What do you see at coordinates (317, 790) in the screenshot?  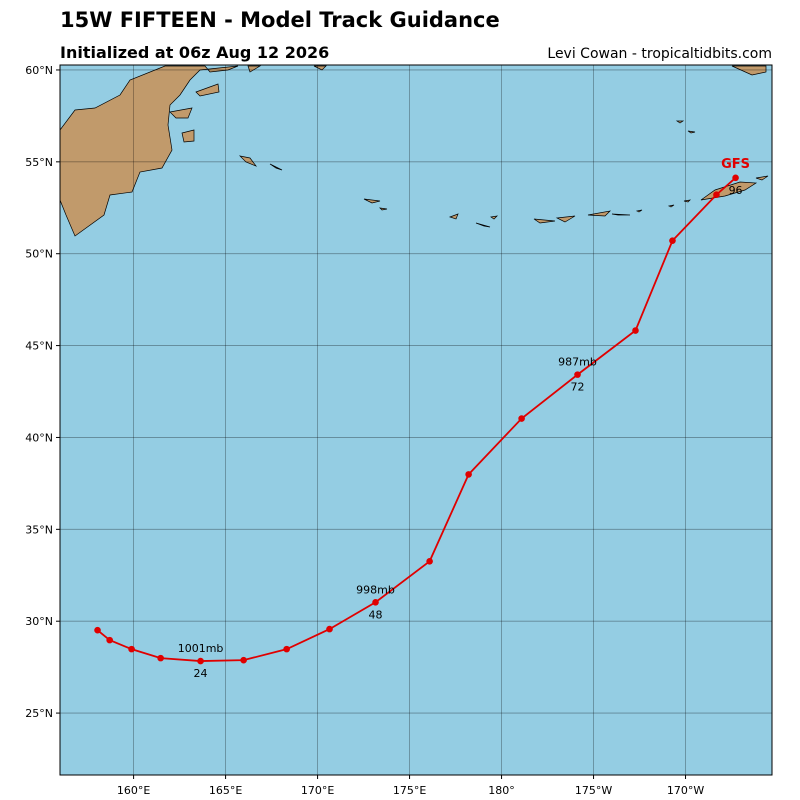 I see `x-tick-label: 170°E` at bounding box center [317, 790].